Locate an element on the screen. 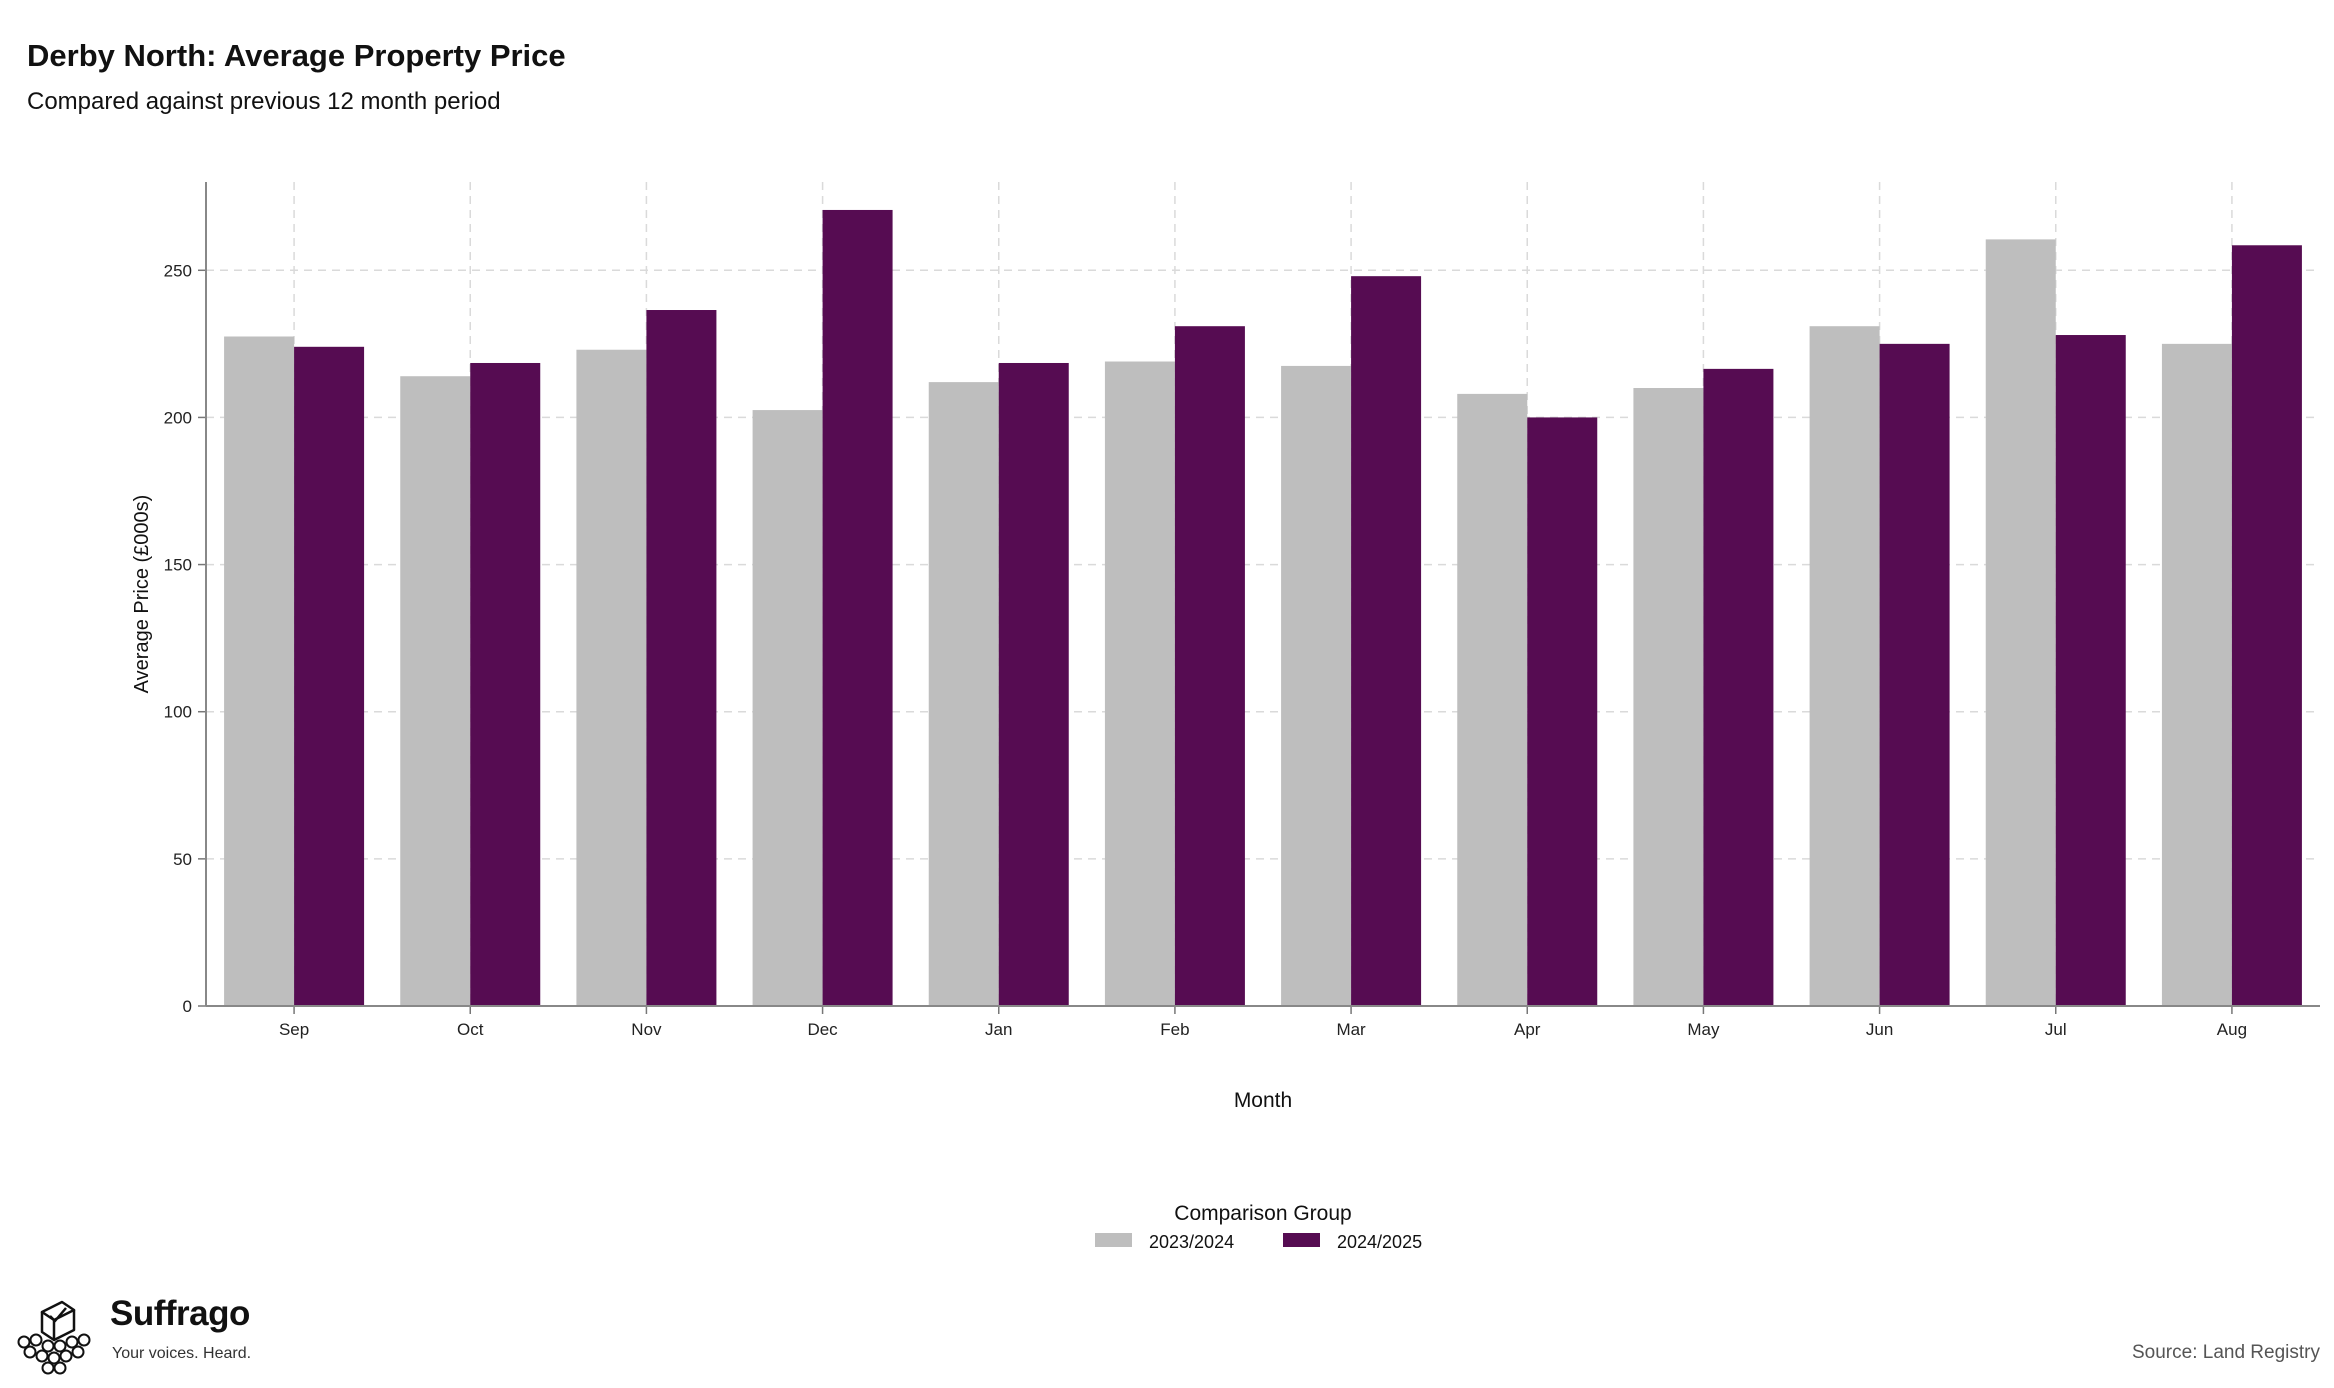 This screenshot has height=1388, width=2334. bar-2023-2024-jun is located at coordinates (1844, 666).